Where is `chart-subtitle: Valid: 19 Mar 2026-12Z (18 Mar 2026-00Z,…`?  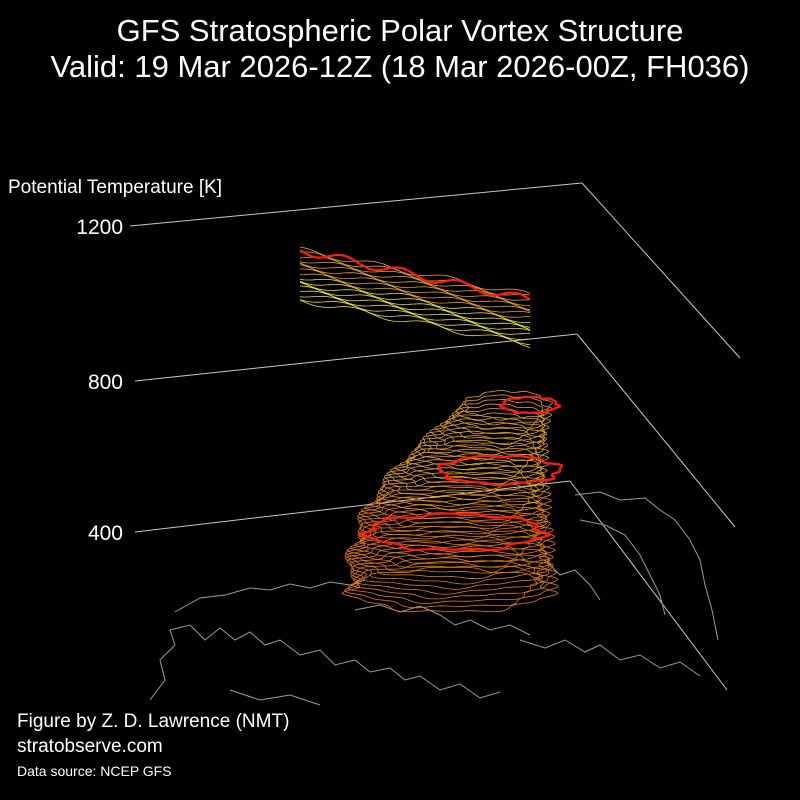 chart-subtitle: Valid: 19 Mar 2026-12Z (18 Mar 2026-00Z,… is located at coordinates (400, 66).